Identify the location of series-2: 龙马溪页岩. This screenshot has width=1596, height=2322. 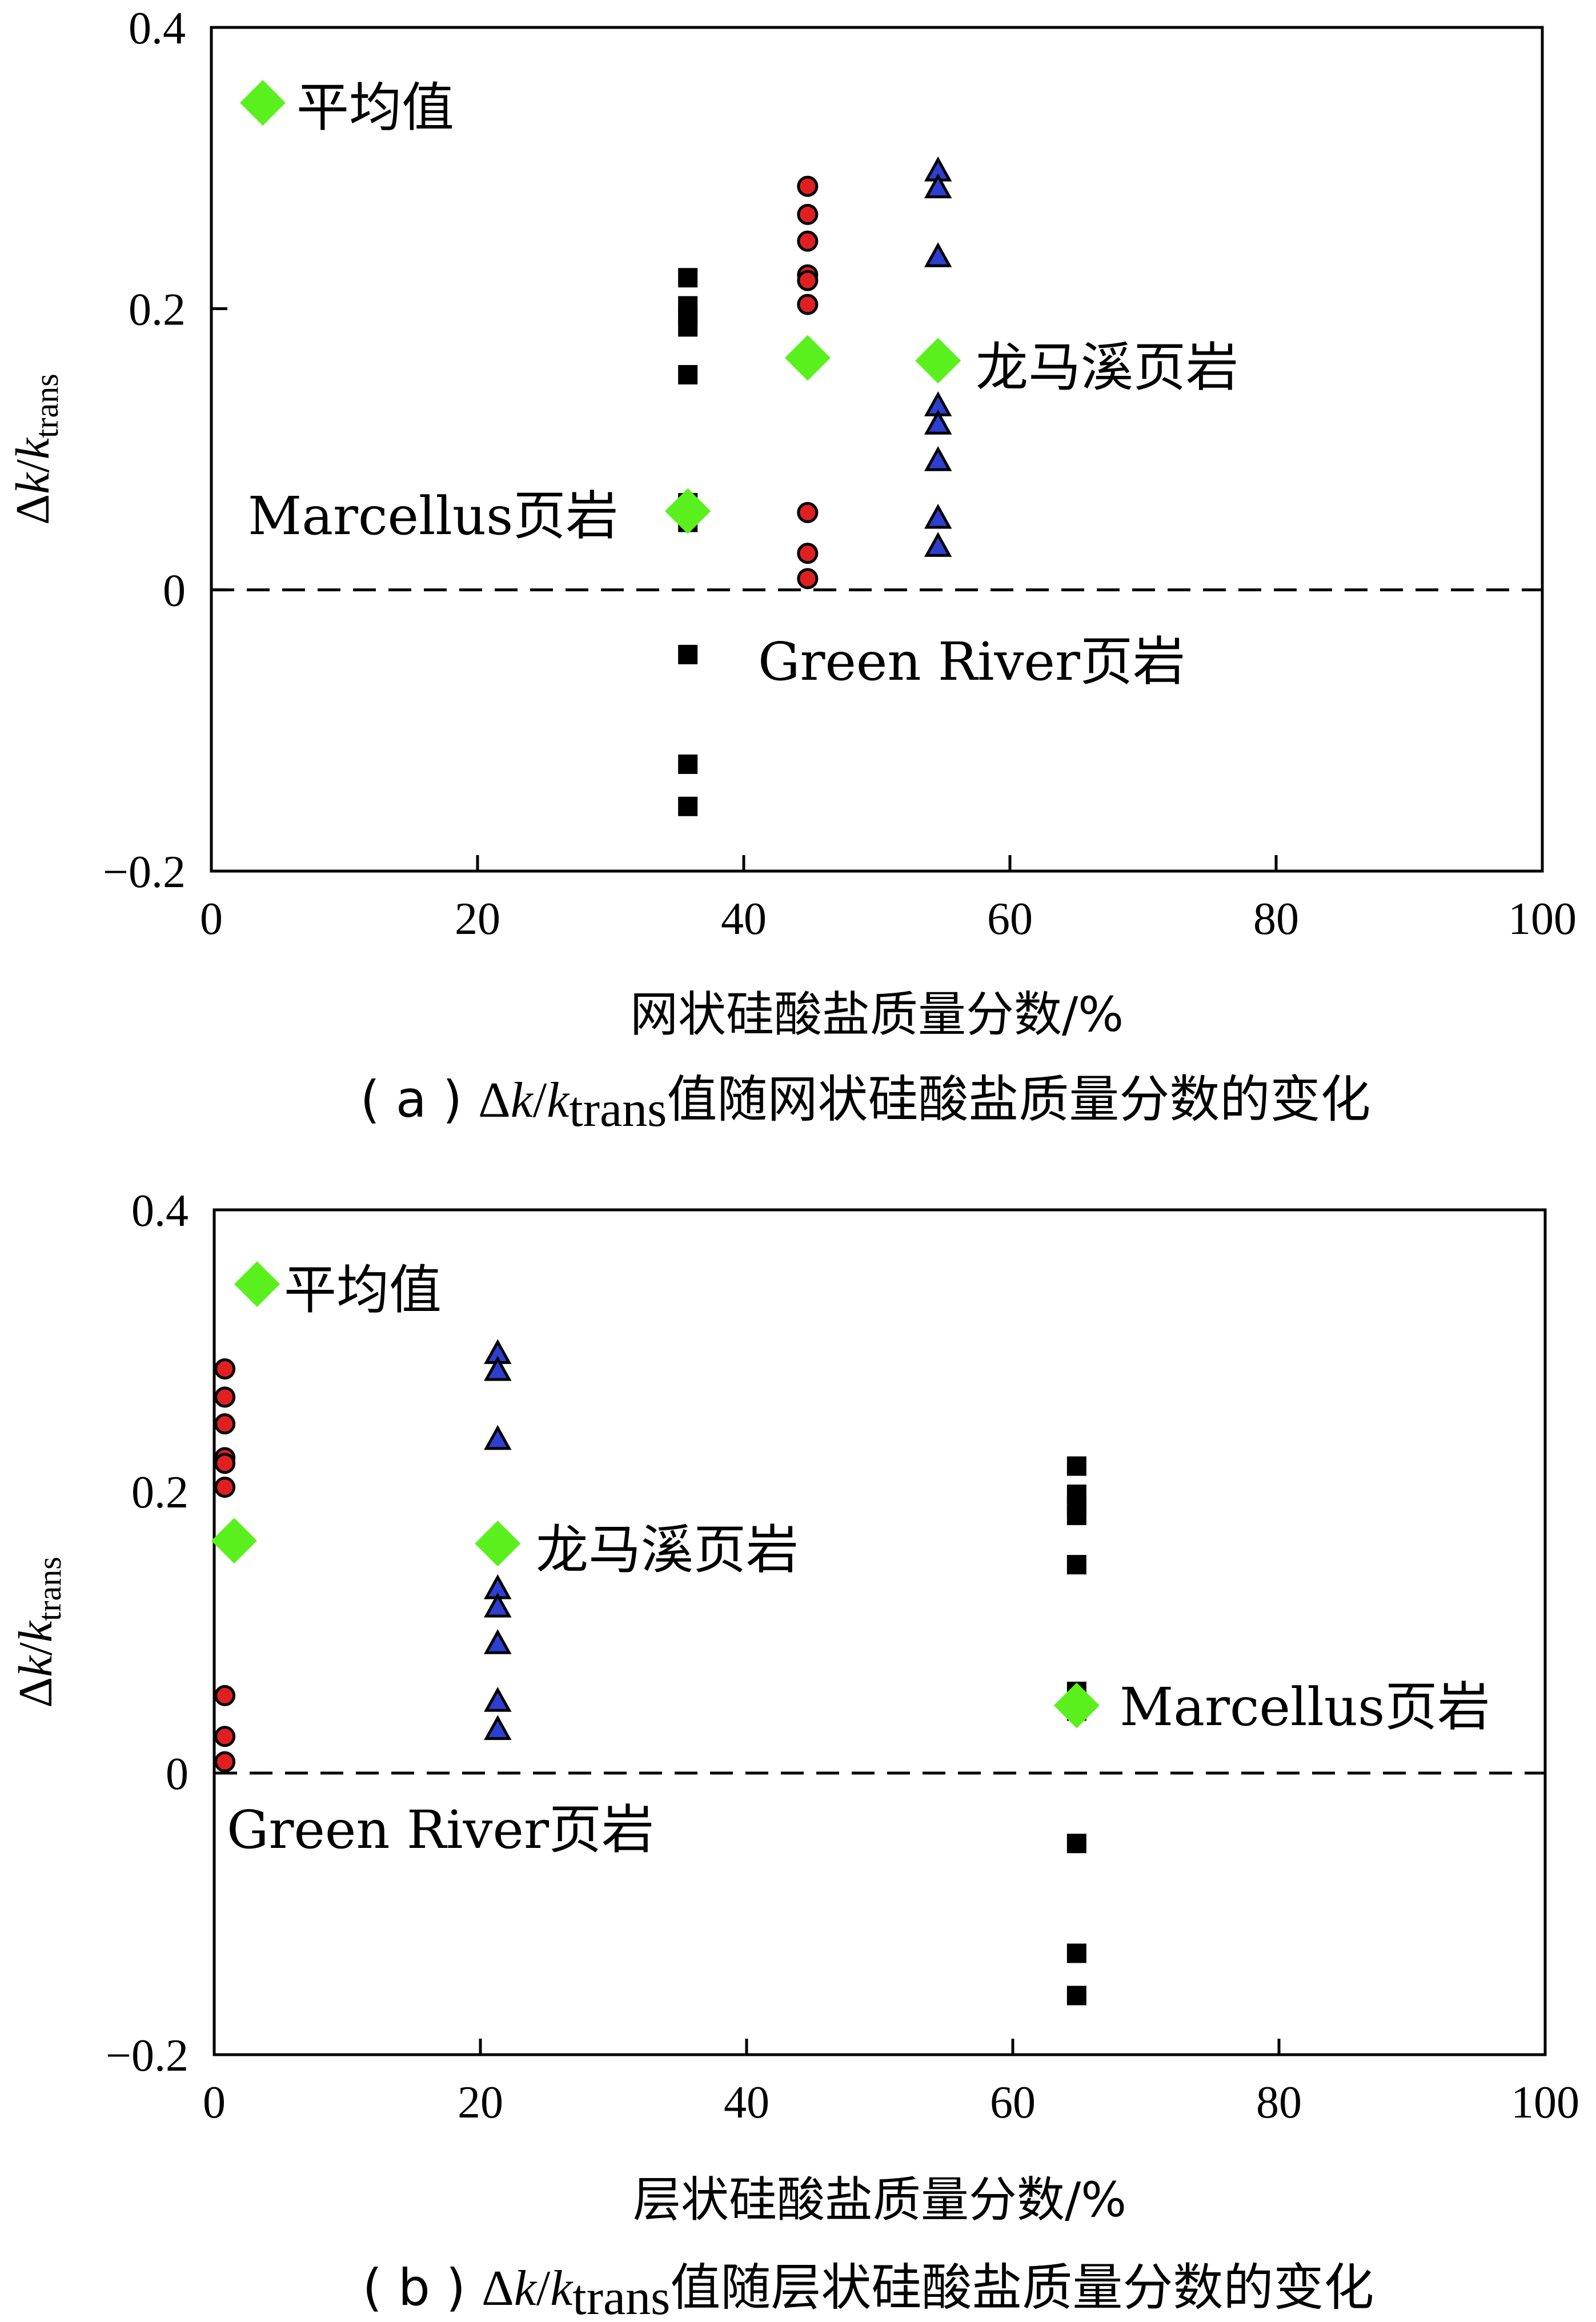
(1076, 357).